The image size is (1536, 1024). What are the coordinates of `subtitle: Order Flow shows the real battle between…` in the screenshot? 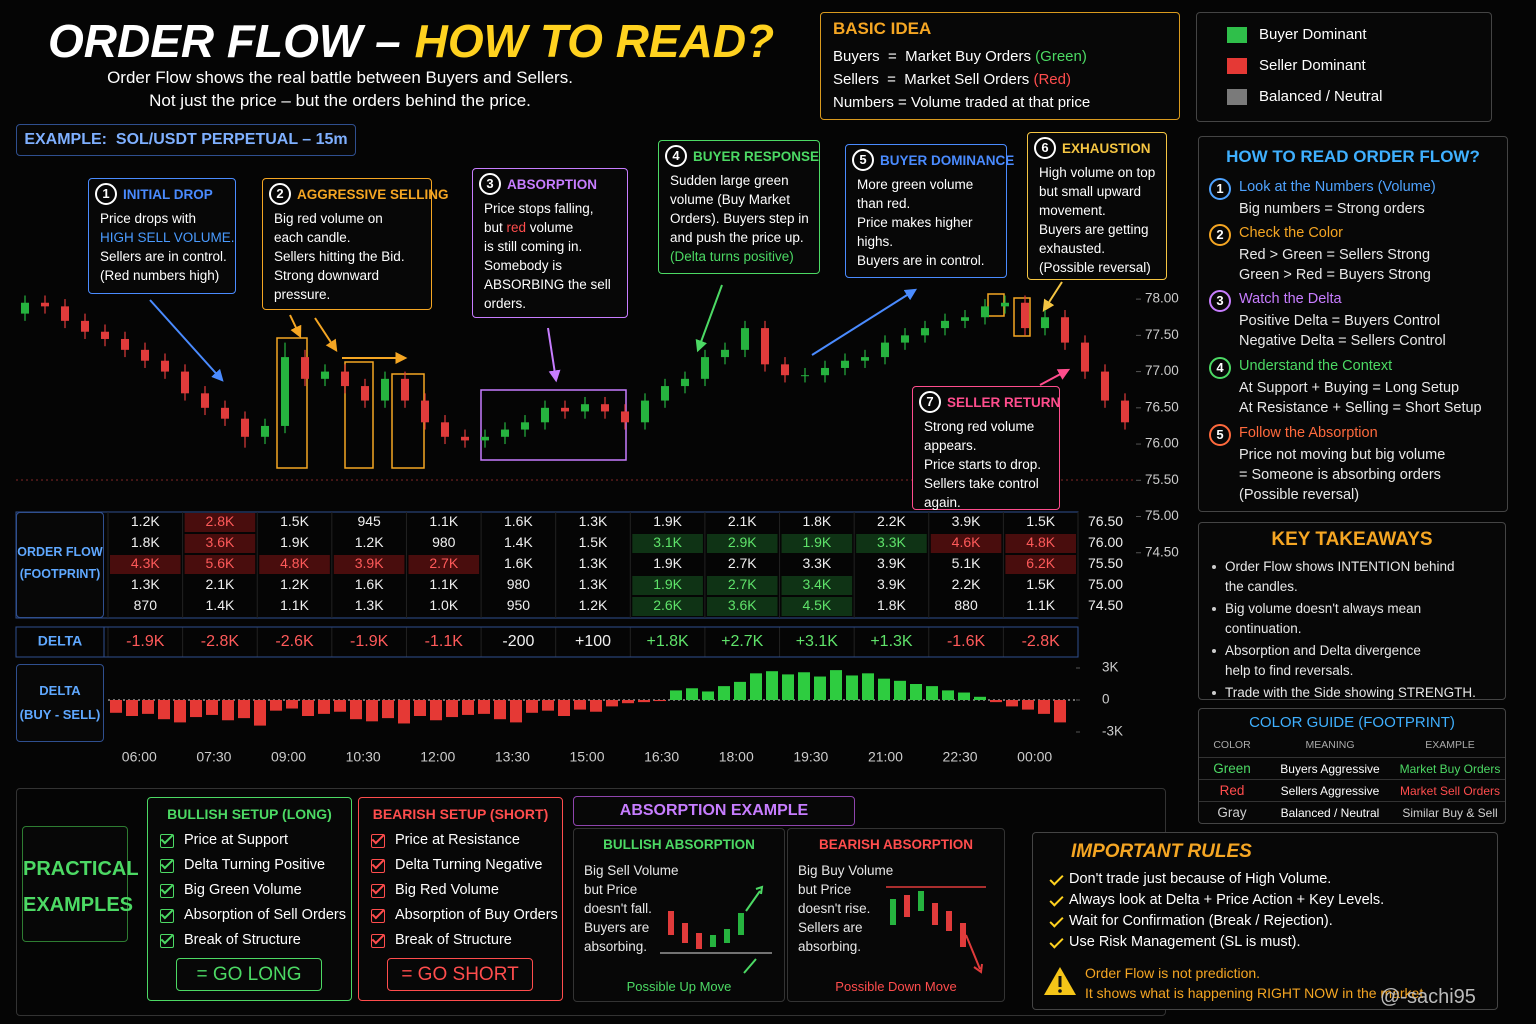 It's located at (340, 89).